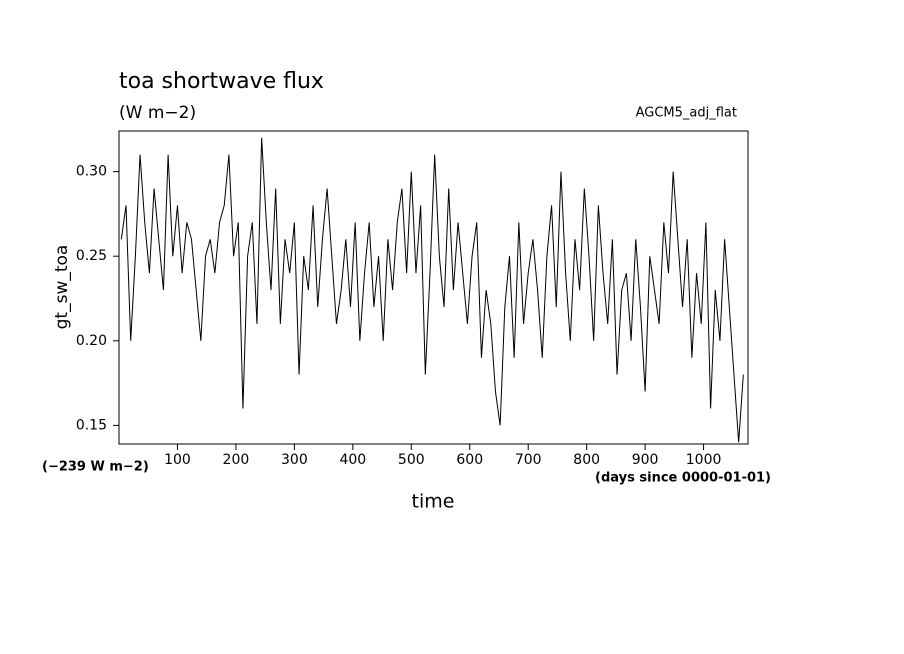 The height and width of the screenshot is (654, 904). I want to click on x-tick-label: 600, so click(469, 460).